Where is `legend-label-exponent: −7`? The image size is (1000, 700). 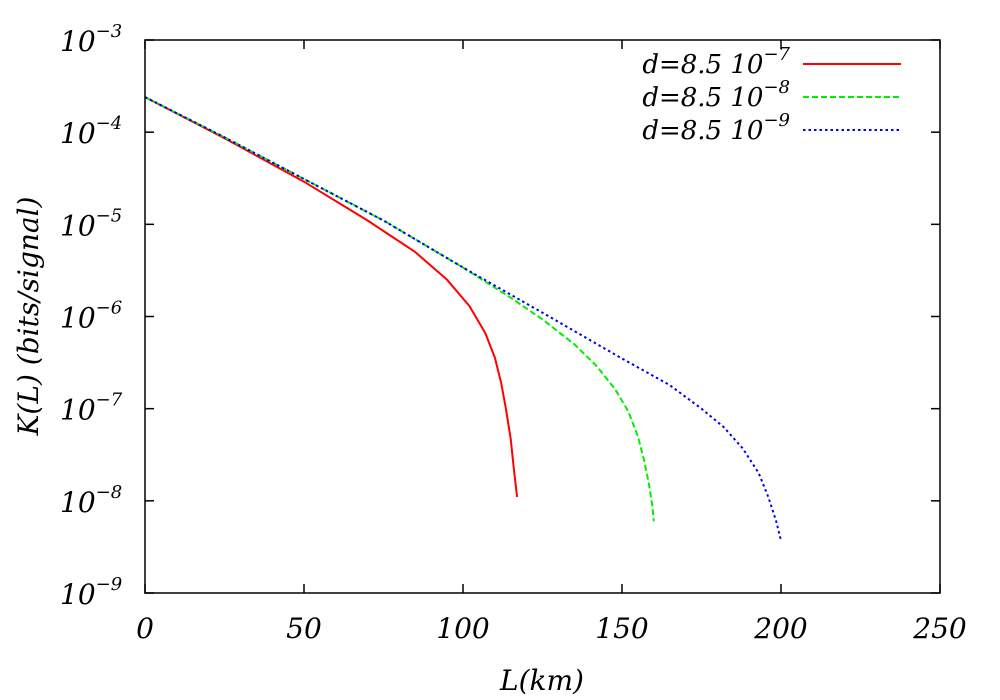 legend-label-exponent: −7 is located at coordinates (776, 54).